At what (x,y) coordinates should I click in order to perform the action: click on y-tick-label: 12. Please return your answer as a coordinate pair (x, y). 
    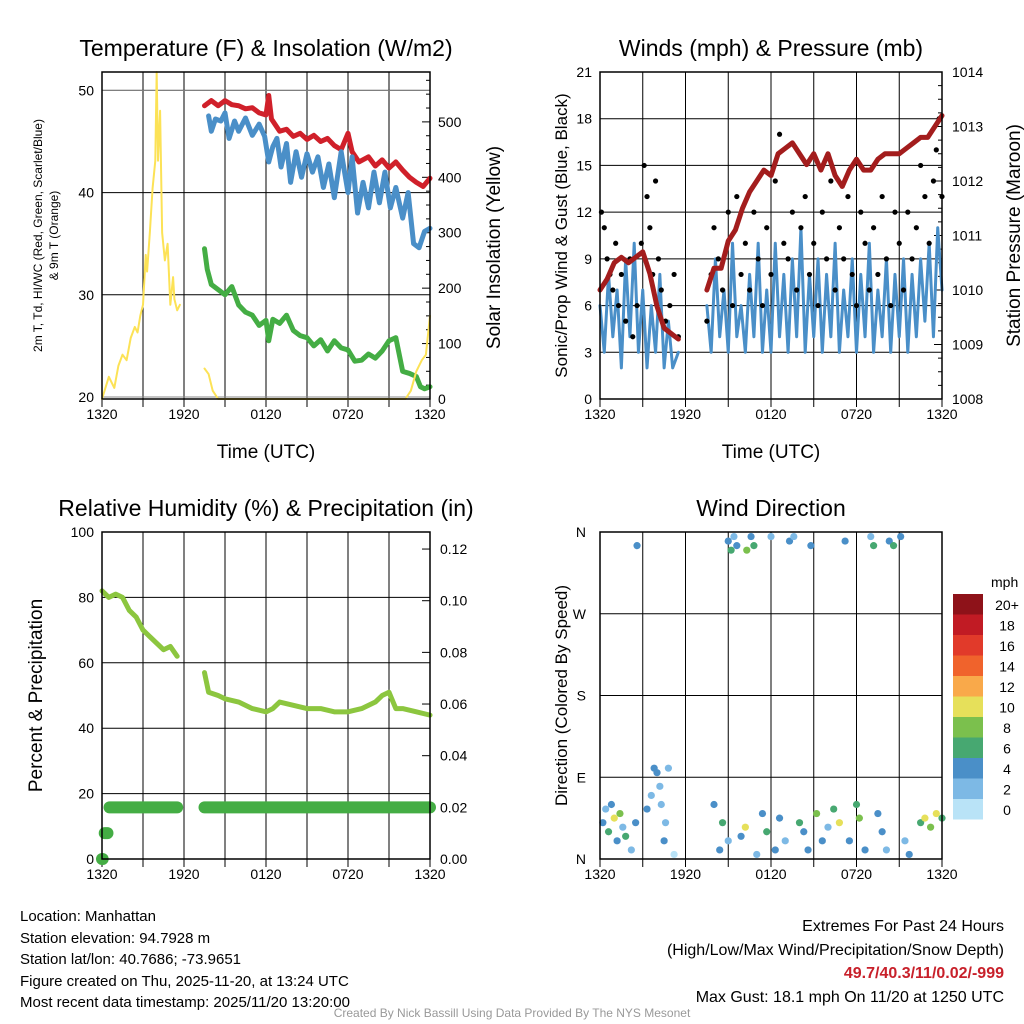
    Looking at the image, I should click on (584, 212).